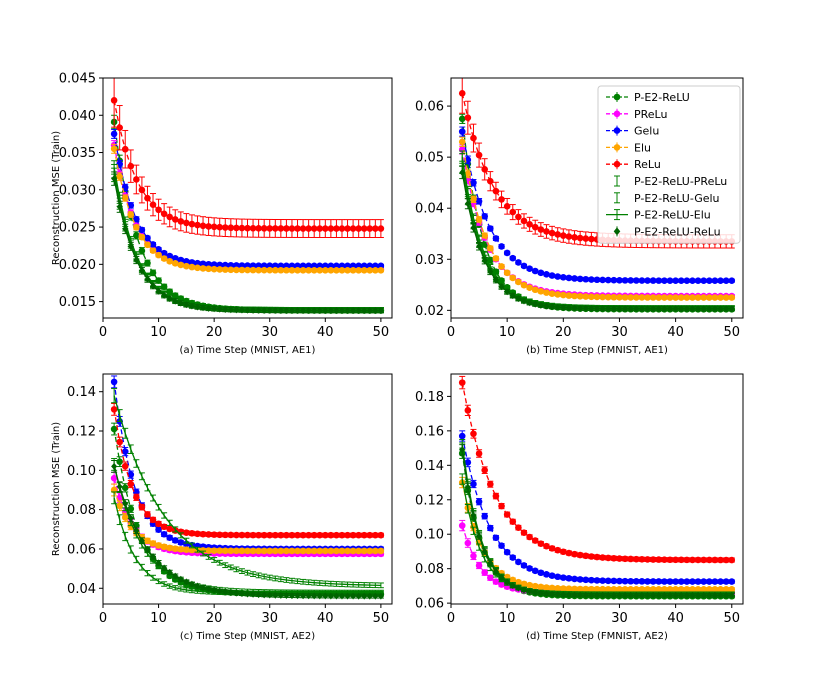  I want to click on x-tick-label: 50, so click(381, 332).